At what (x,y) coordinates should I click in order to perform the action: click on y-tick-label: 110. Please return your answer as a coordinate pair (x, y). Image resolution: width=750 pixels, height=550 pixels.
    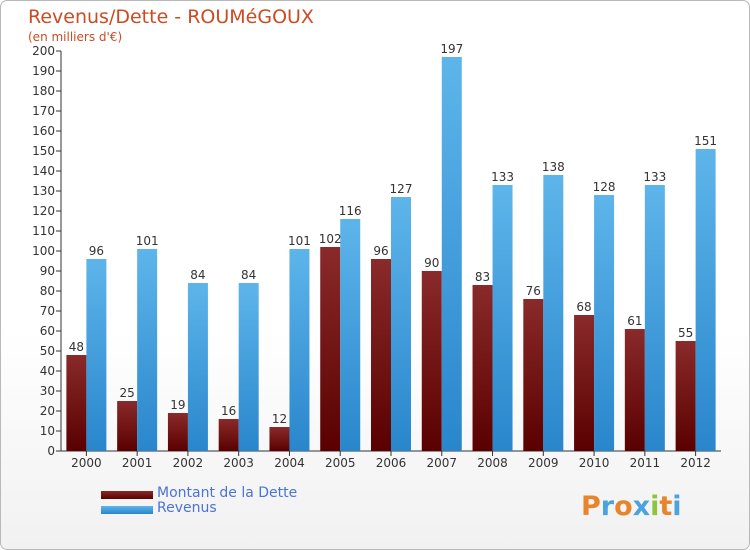
    Looking at the image, I should click on (43, 231).